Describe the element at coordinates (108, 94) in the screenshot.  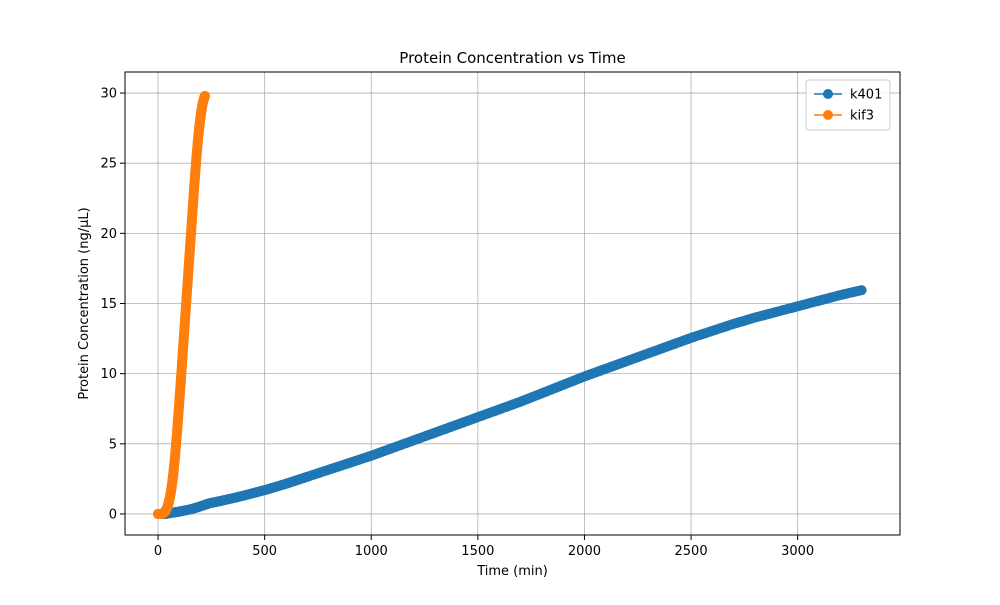
I see `y-tick-label: 30` at that location.